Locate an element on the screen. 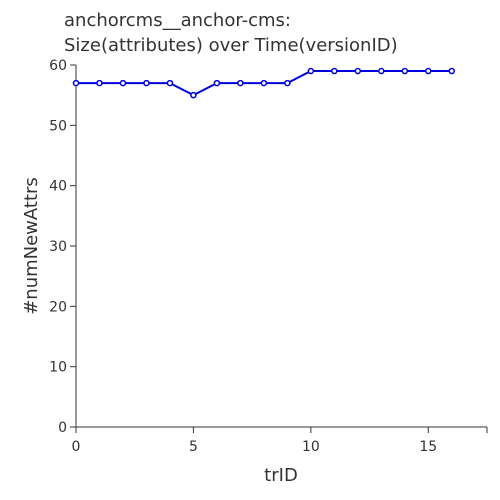  x-axis-ticks: 0 5 10 15 is located at coordinates (280, 441).